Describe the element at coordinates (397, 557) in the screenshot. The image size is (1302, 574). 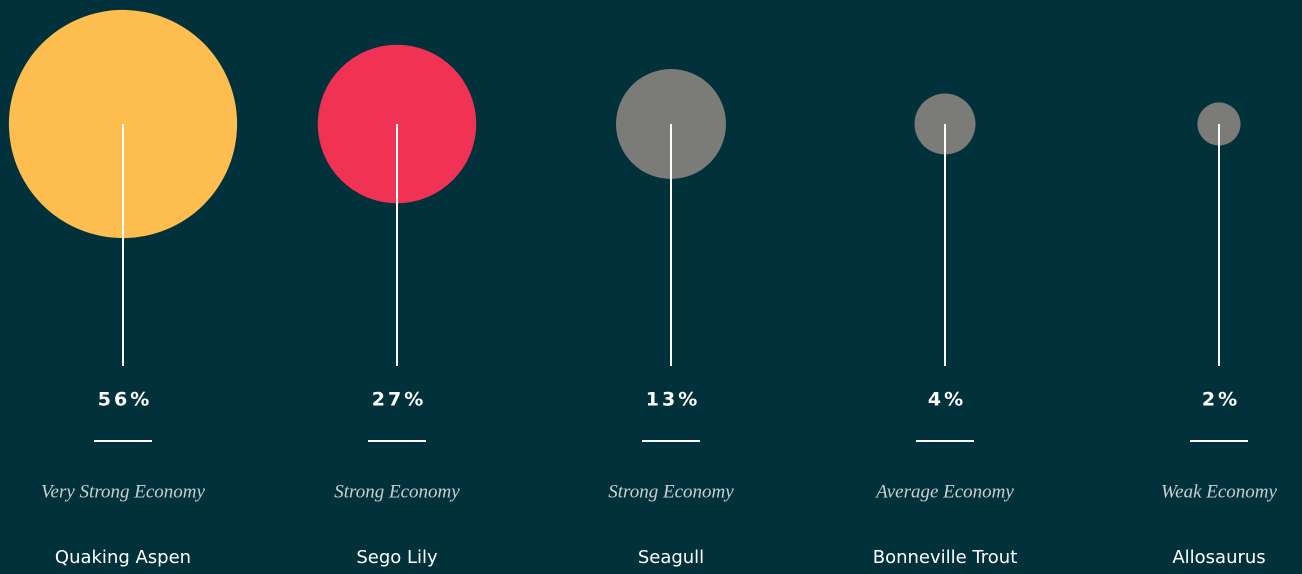
I see `category-label: Sego Lily` at that location.